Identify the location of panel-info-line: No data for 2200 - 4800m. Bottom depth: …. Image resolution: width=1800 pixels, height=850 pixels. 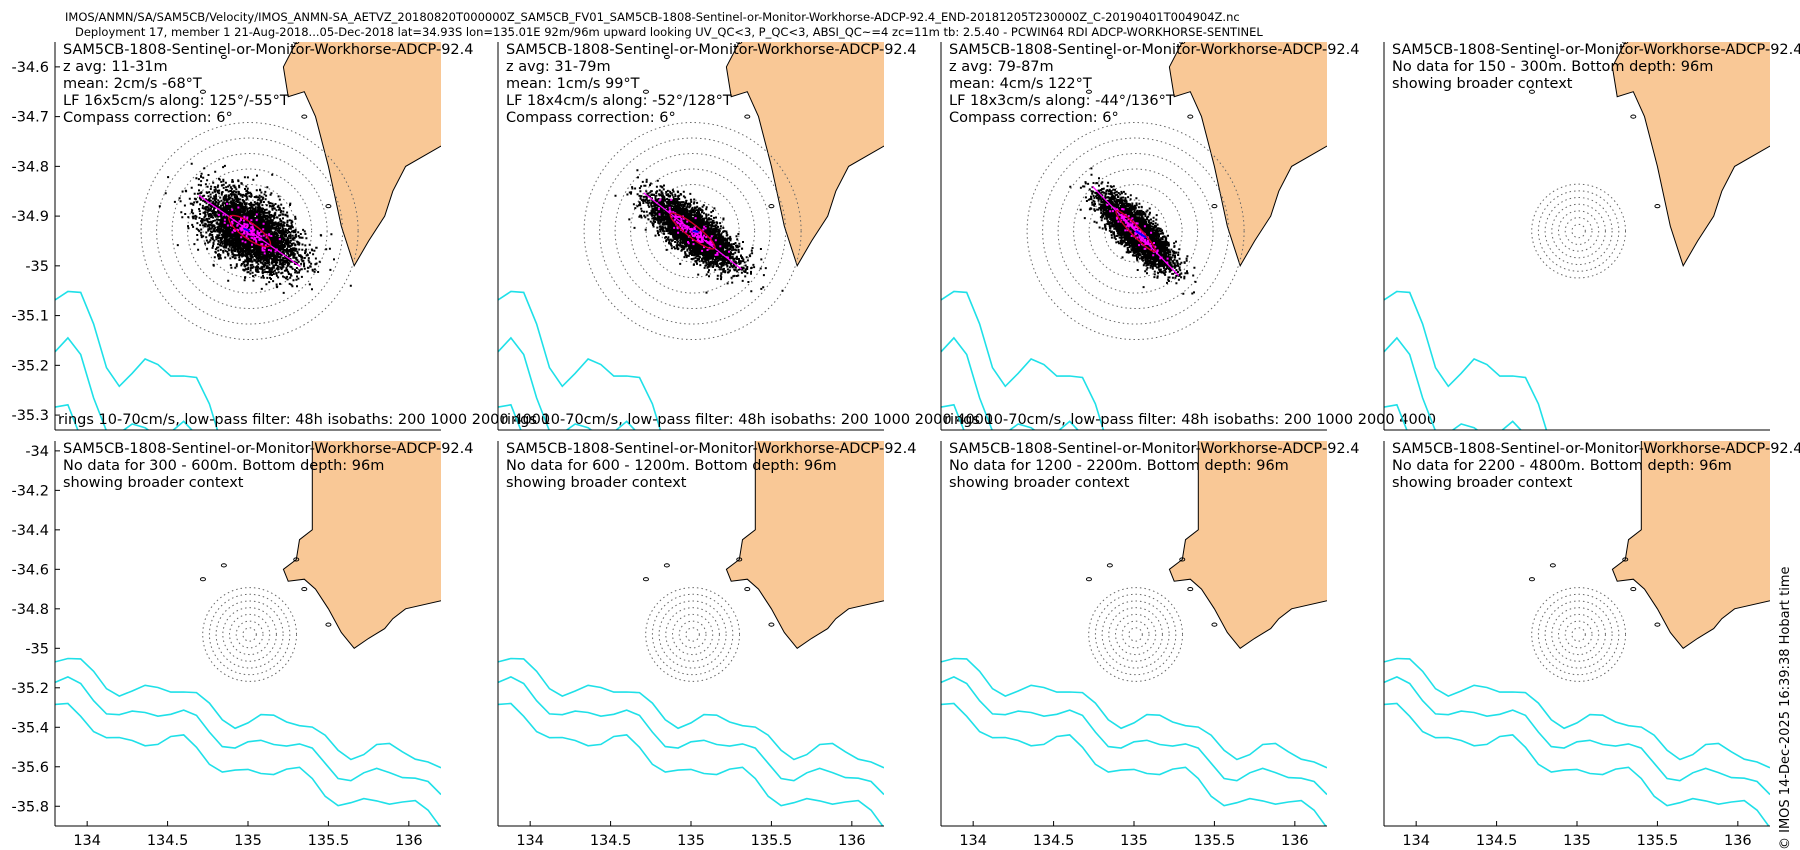
(1562, 466).